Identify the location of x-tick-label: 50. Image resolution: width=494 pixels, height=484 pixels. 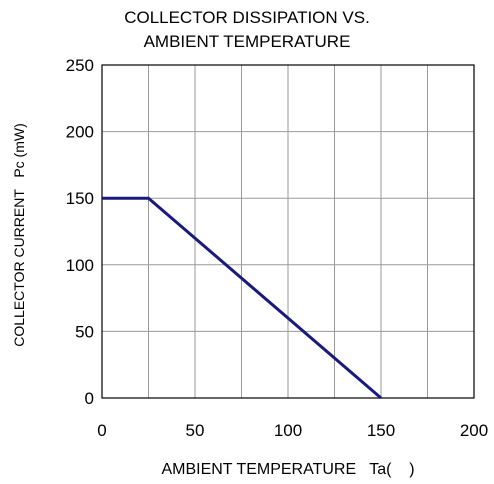
(195, 430).